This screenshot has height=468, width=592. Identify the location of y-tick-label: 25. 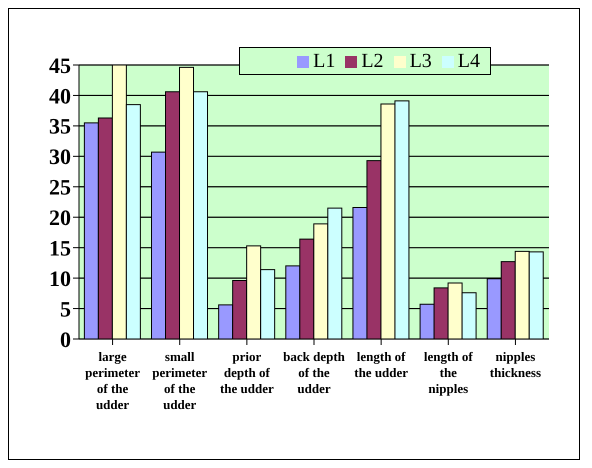
(60, 187).